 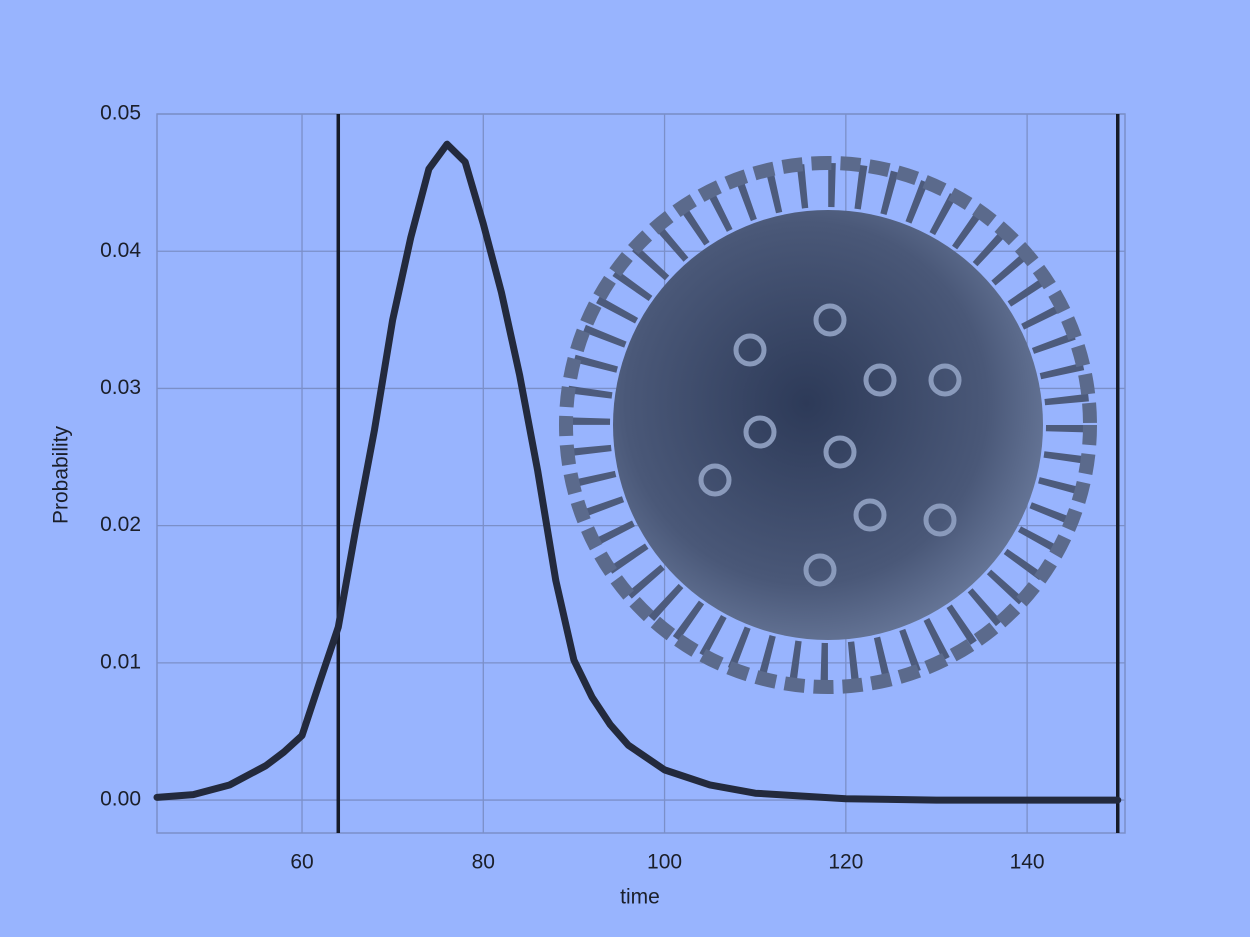 I want to click on y-tick-label: 0.04, so click(x=120, y=250).